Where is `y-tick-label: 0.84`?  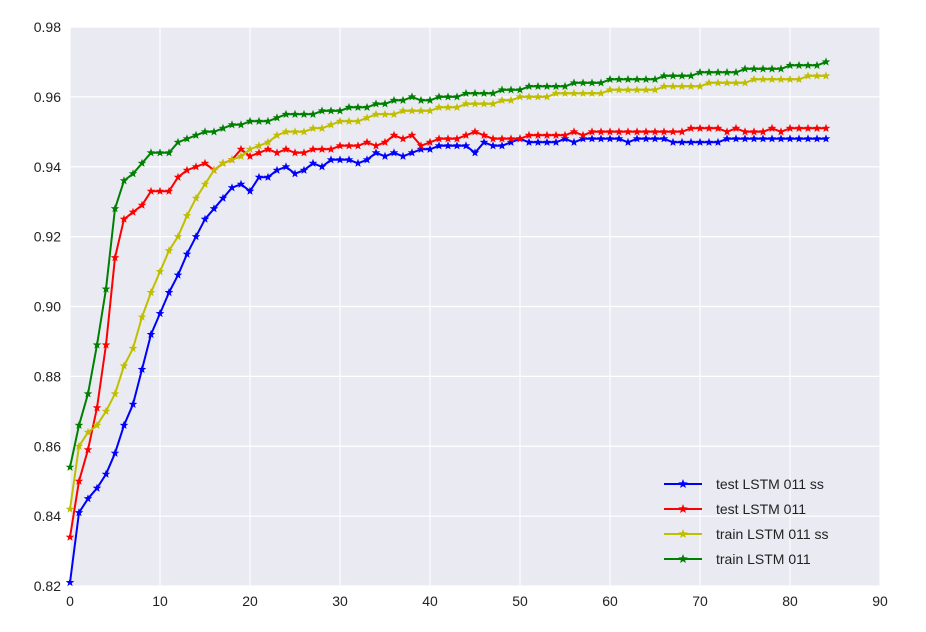
y-tick-label: 0.84 is located at coordinates (47, 516).